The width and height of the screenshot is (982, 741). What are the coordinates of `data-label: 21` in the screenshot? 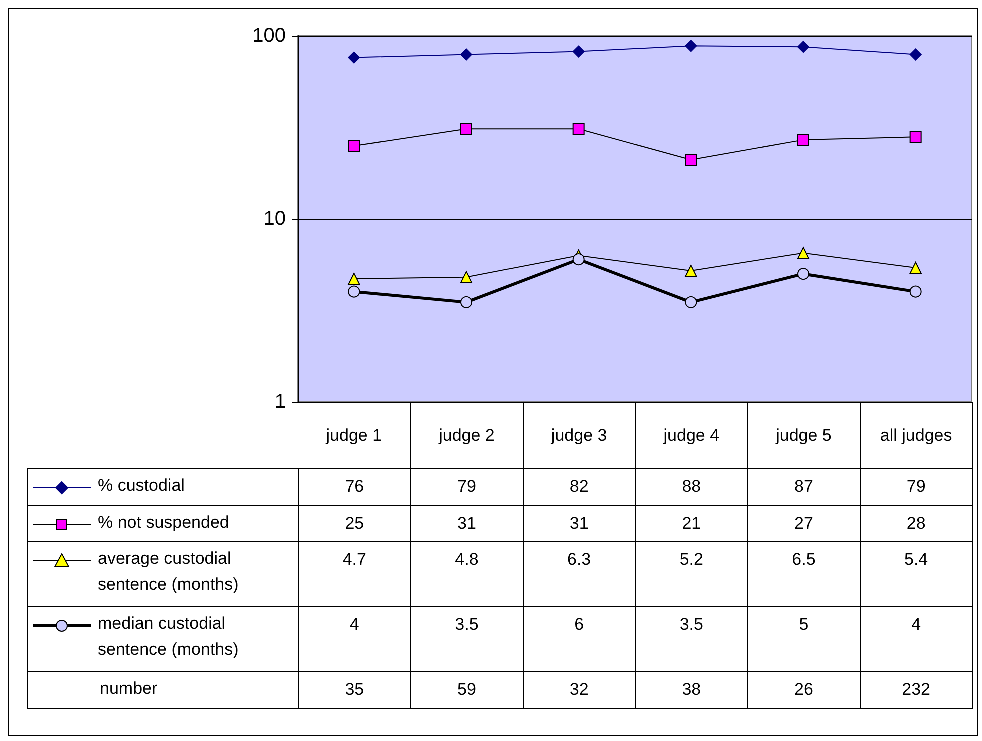 It's located at (691, 523).